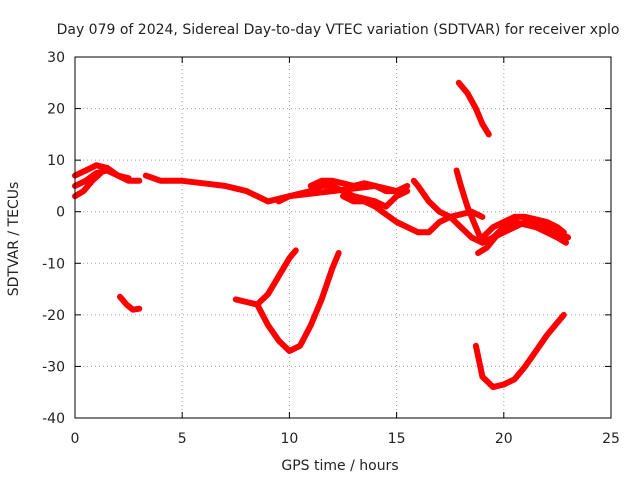  What do you see at coordinates (343, 196) in the screenshot?
I see `series-line-s5` at bounding box center [343, 196].